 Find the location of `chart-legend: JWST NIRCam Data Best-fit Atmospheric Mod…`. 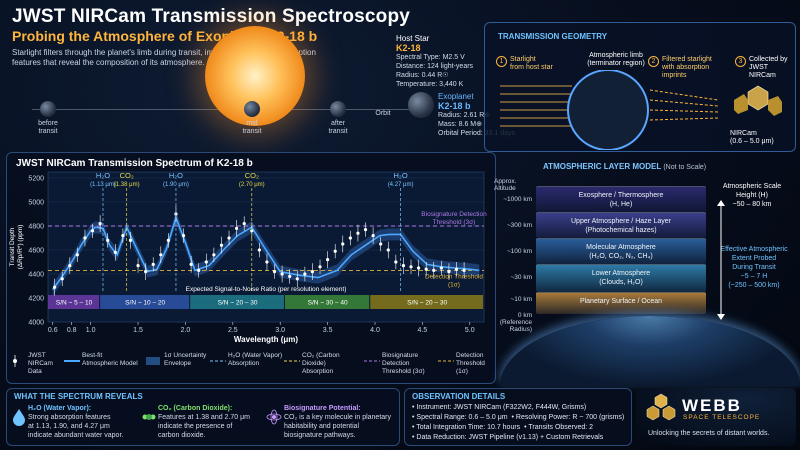

chart-legend: JWST NIRCam Data Best-fit Atmospheric Mod… is located at coordinates (251, 367).